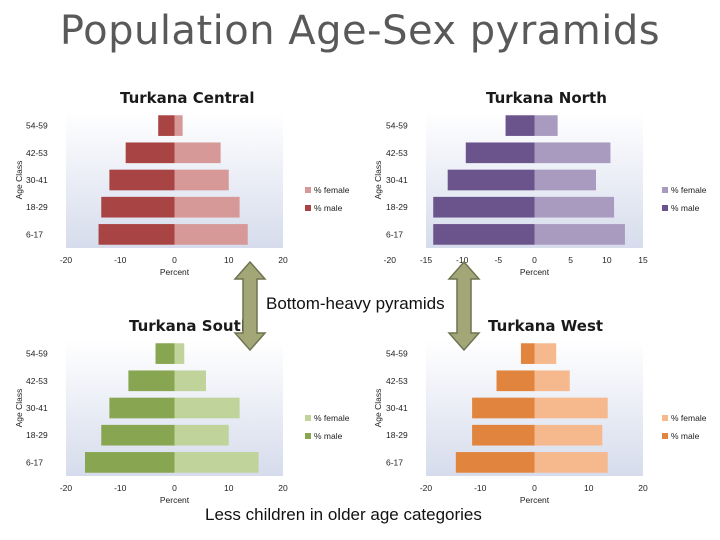  What do you see at coordinates (175, 500) in the screenshot?
I see `south-x-axis-title: Percent` at bounding box center [175, 500].